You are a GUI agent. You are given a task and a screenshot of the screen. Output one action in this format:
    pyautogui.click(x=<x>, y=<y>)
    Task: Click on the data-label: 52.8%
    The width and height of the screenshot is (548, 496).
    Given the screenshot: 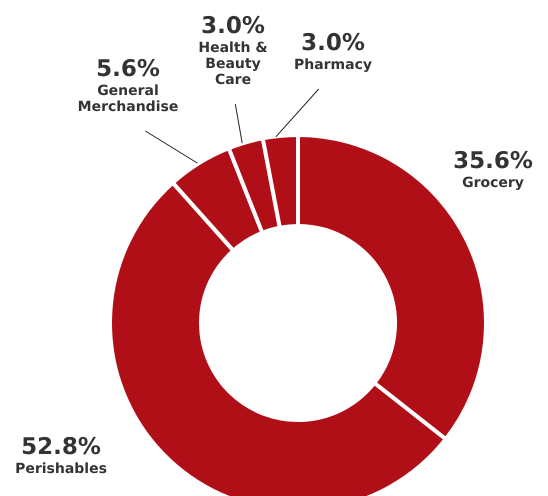 What is the action you would take?
    pyautogui.click(x=61, y=447)
    